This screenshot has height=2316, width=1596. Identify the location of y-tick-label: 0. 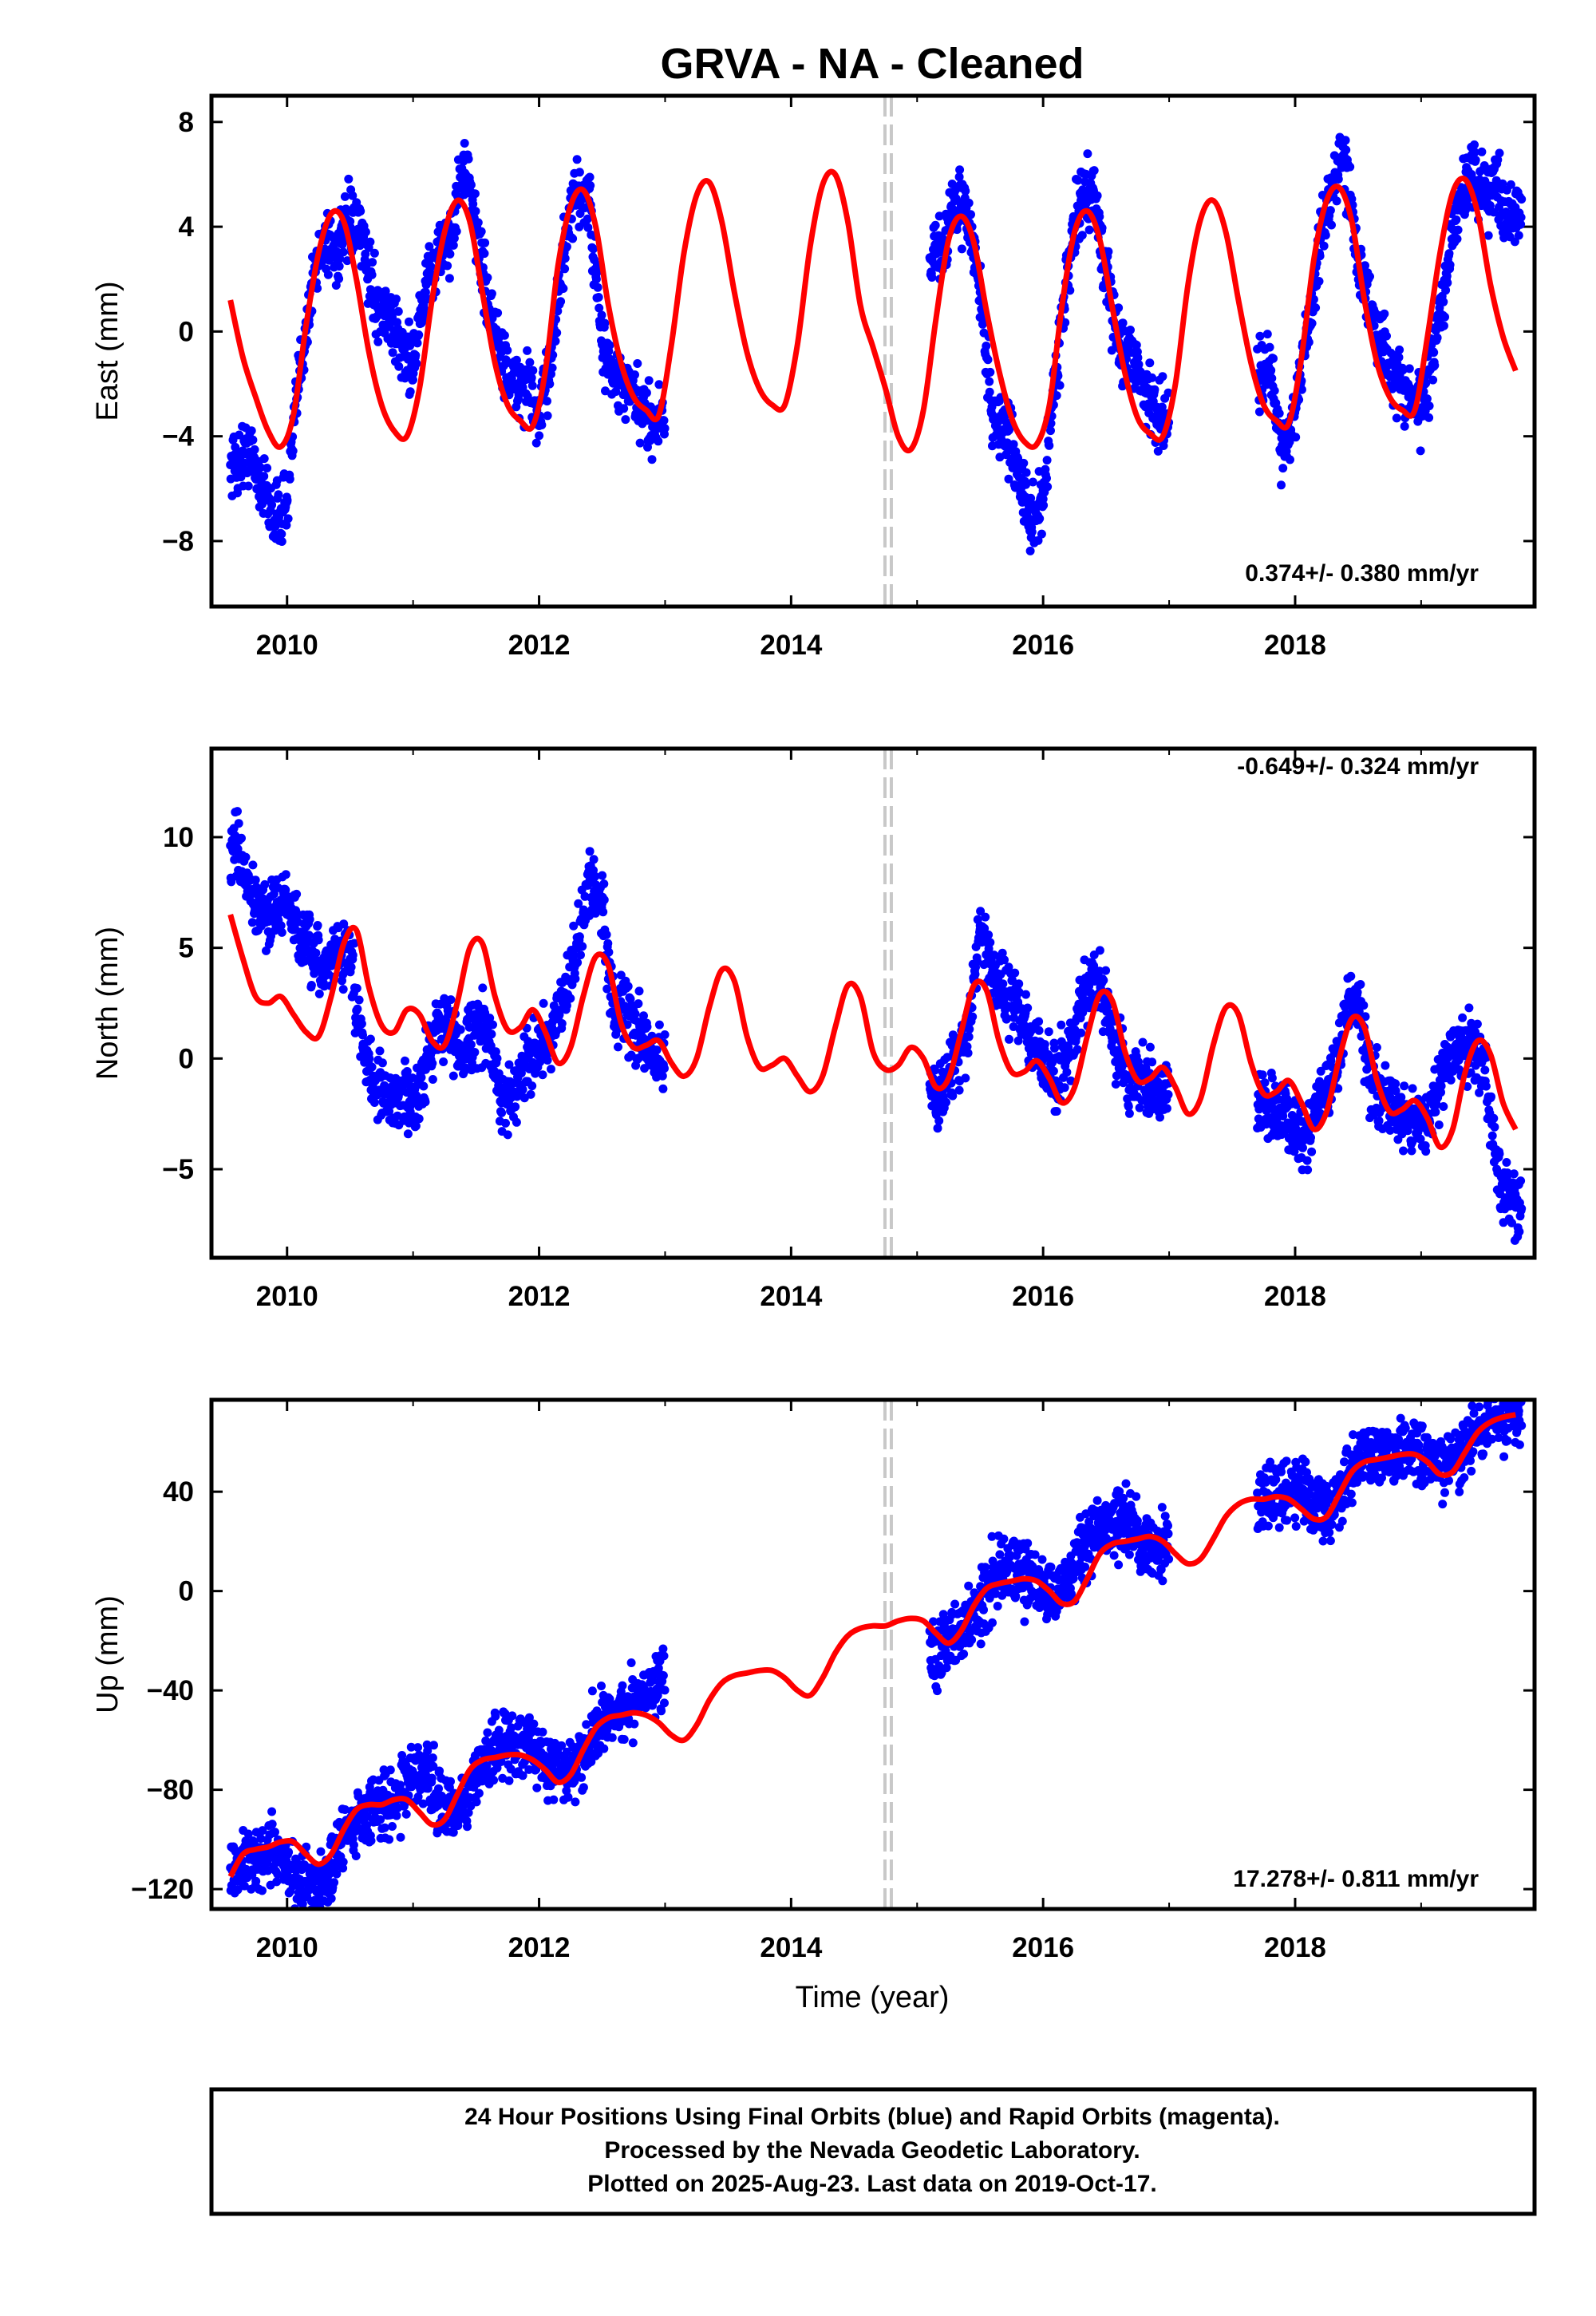
(186, 331).